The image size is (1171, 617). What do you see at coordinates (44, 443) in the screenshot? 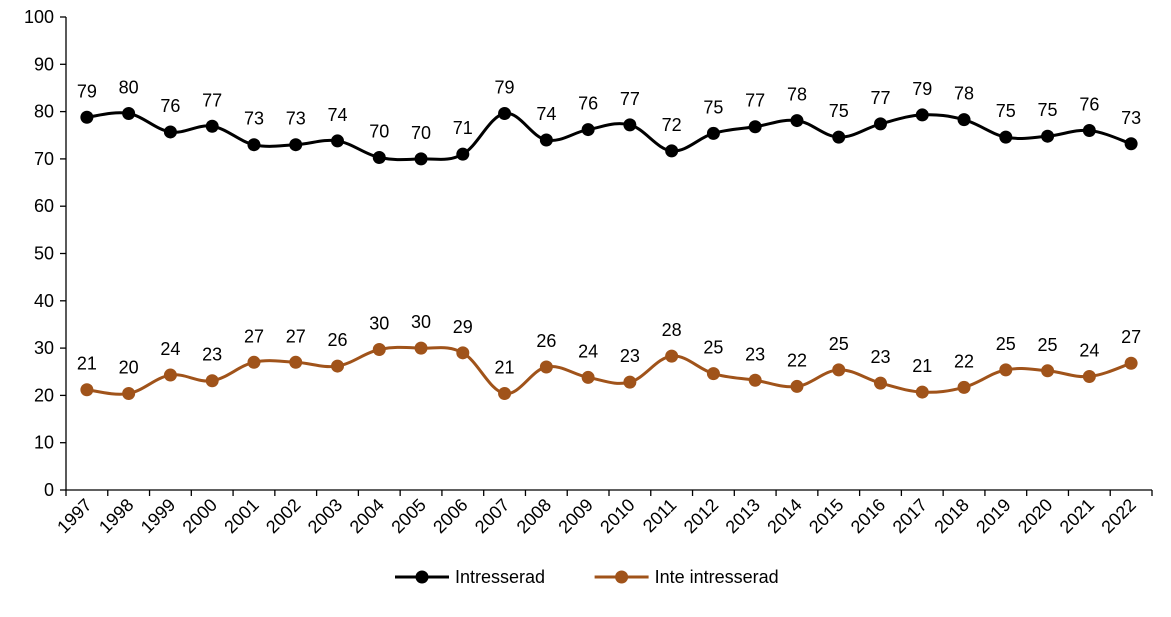
I see `y-tick-label: 10` at bounding box center [44, 443].